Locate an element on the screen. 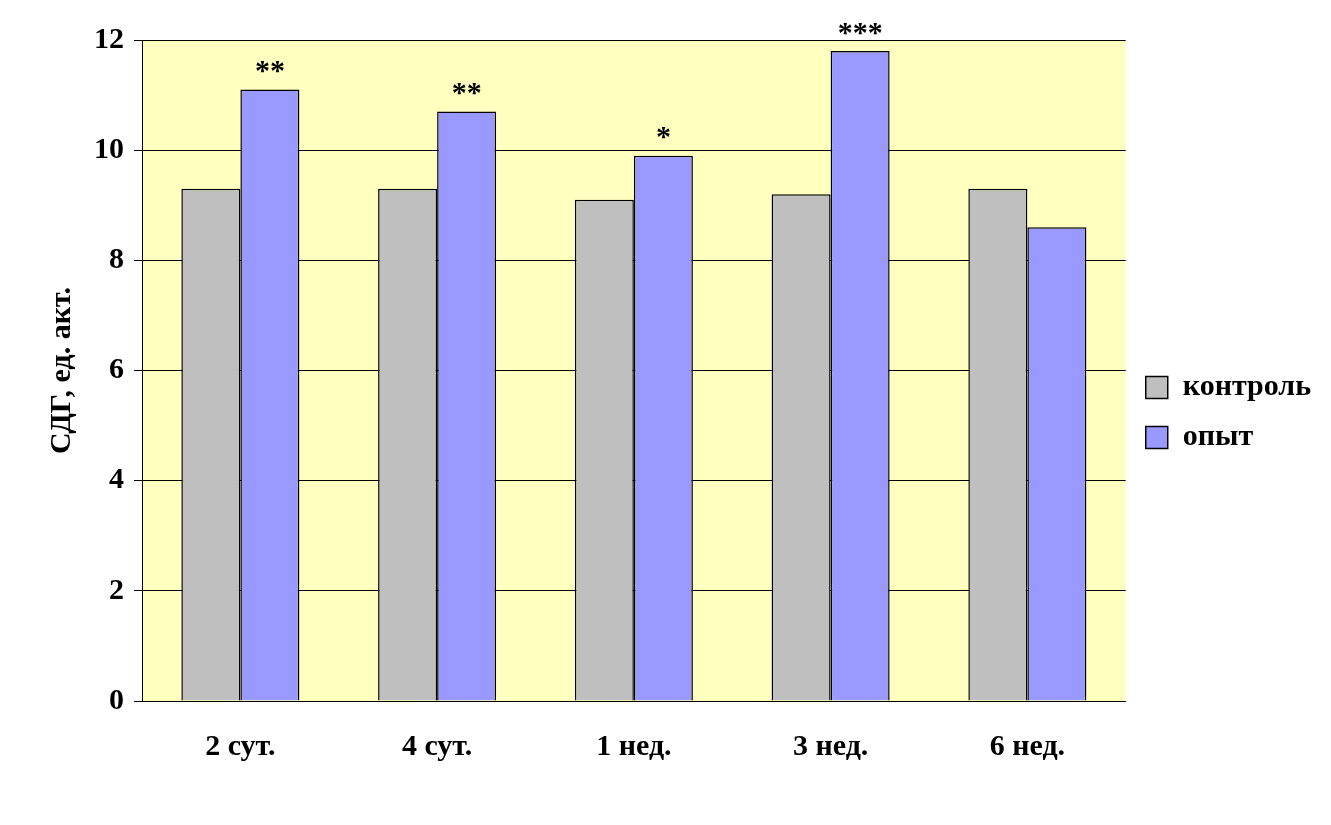  y-tick-label: 12 is located at coordinates (109, 37).